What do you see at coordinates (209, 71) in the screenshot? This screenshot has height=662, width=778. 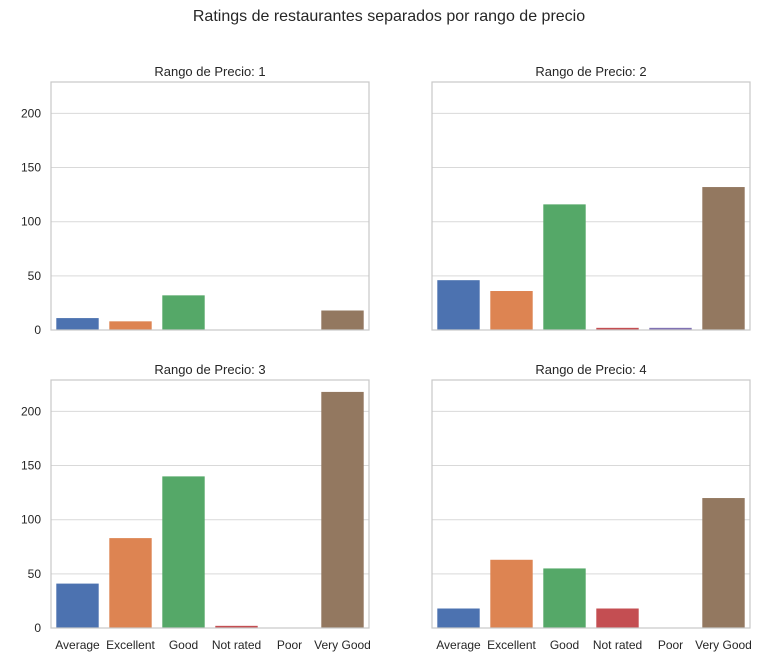 I see `panel-title: Rango de Precio: 1` at bounding box center [209, 71].